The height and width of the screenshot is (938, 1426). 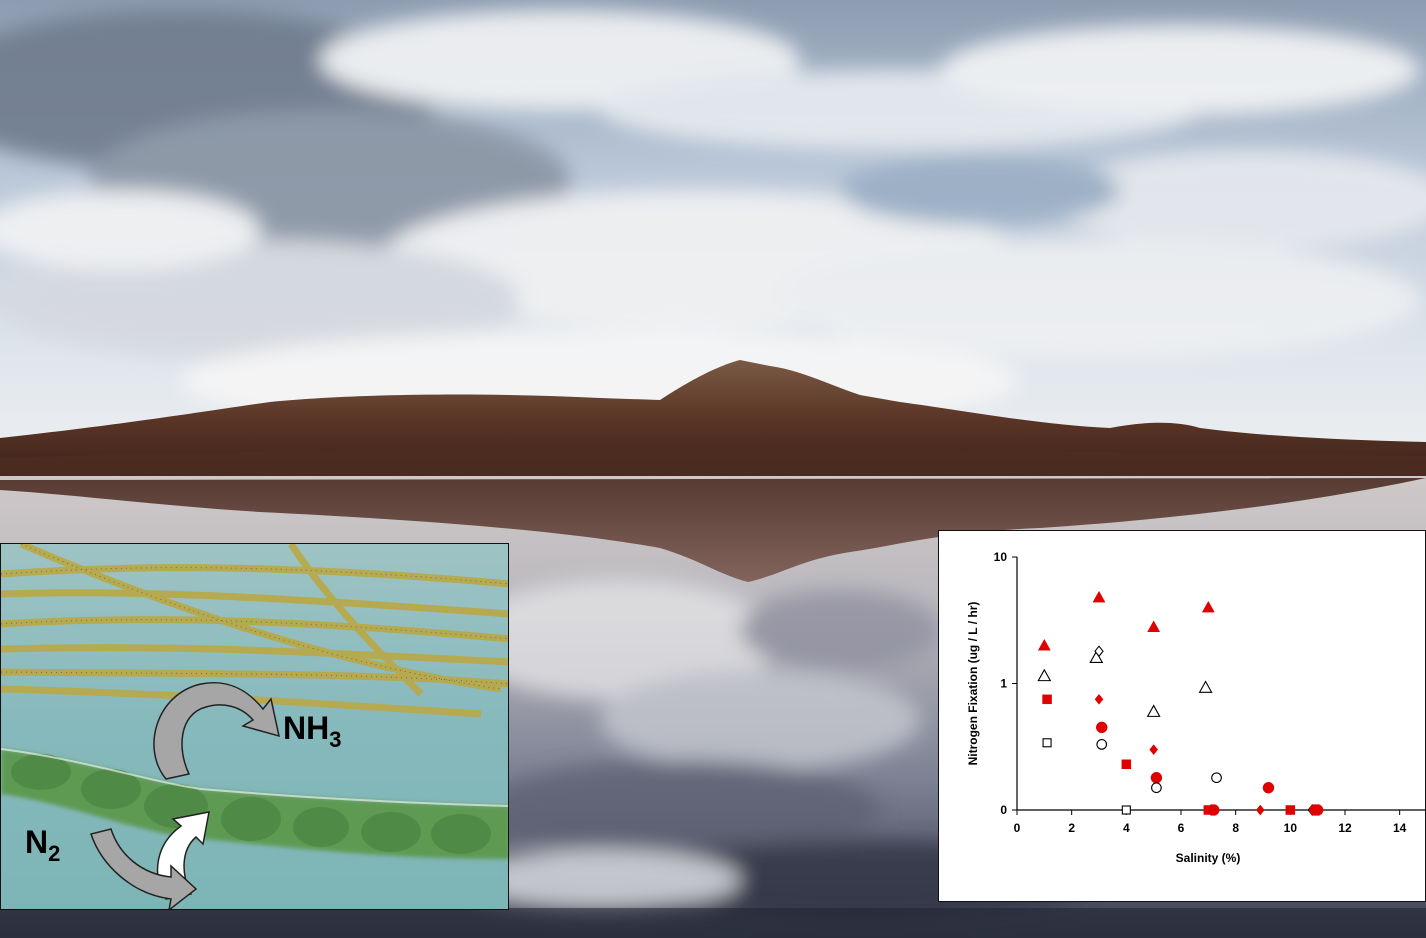 I want to click on micrograph-image, so click(x=255, y=727).